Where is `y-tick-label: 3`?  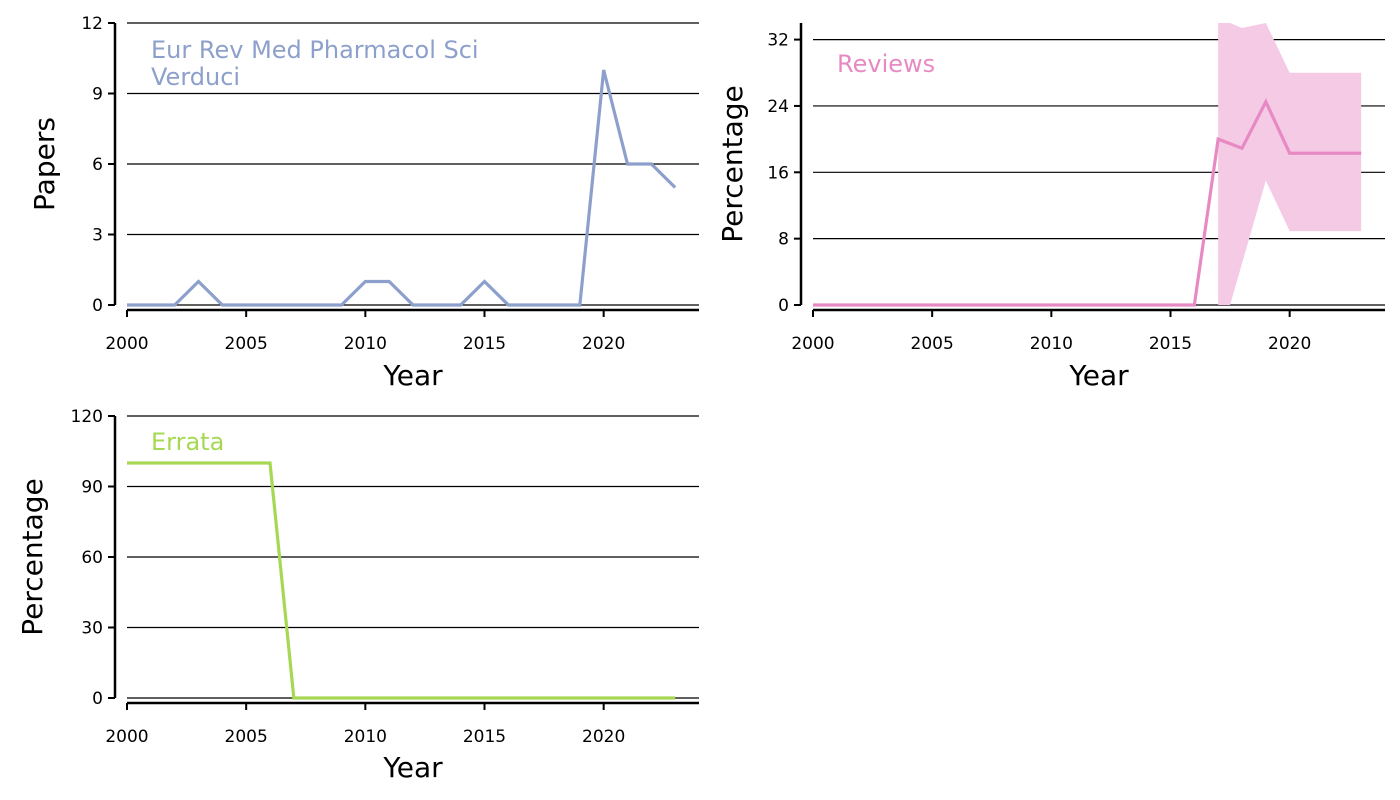
y-tick-label: 3 is located at coordinates (97, 236).